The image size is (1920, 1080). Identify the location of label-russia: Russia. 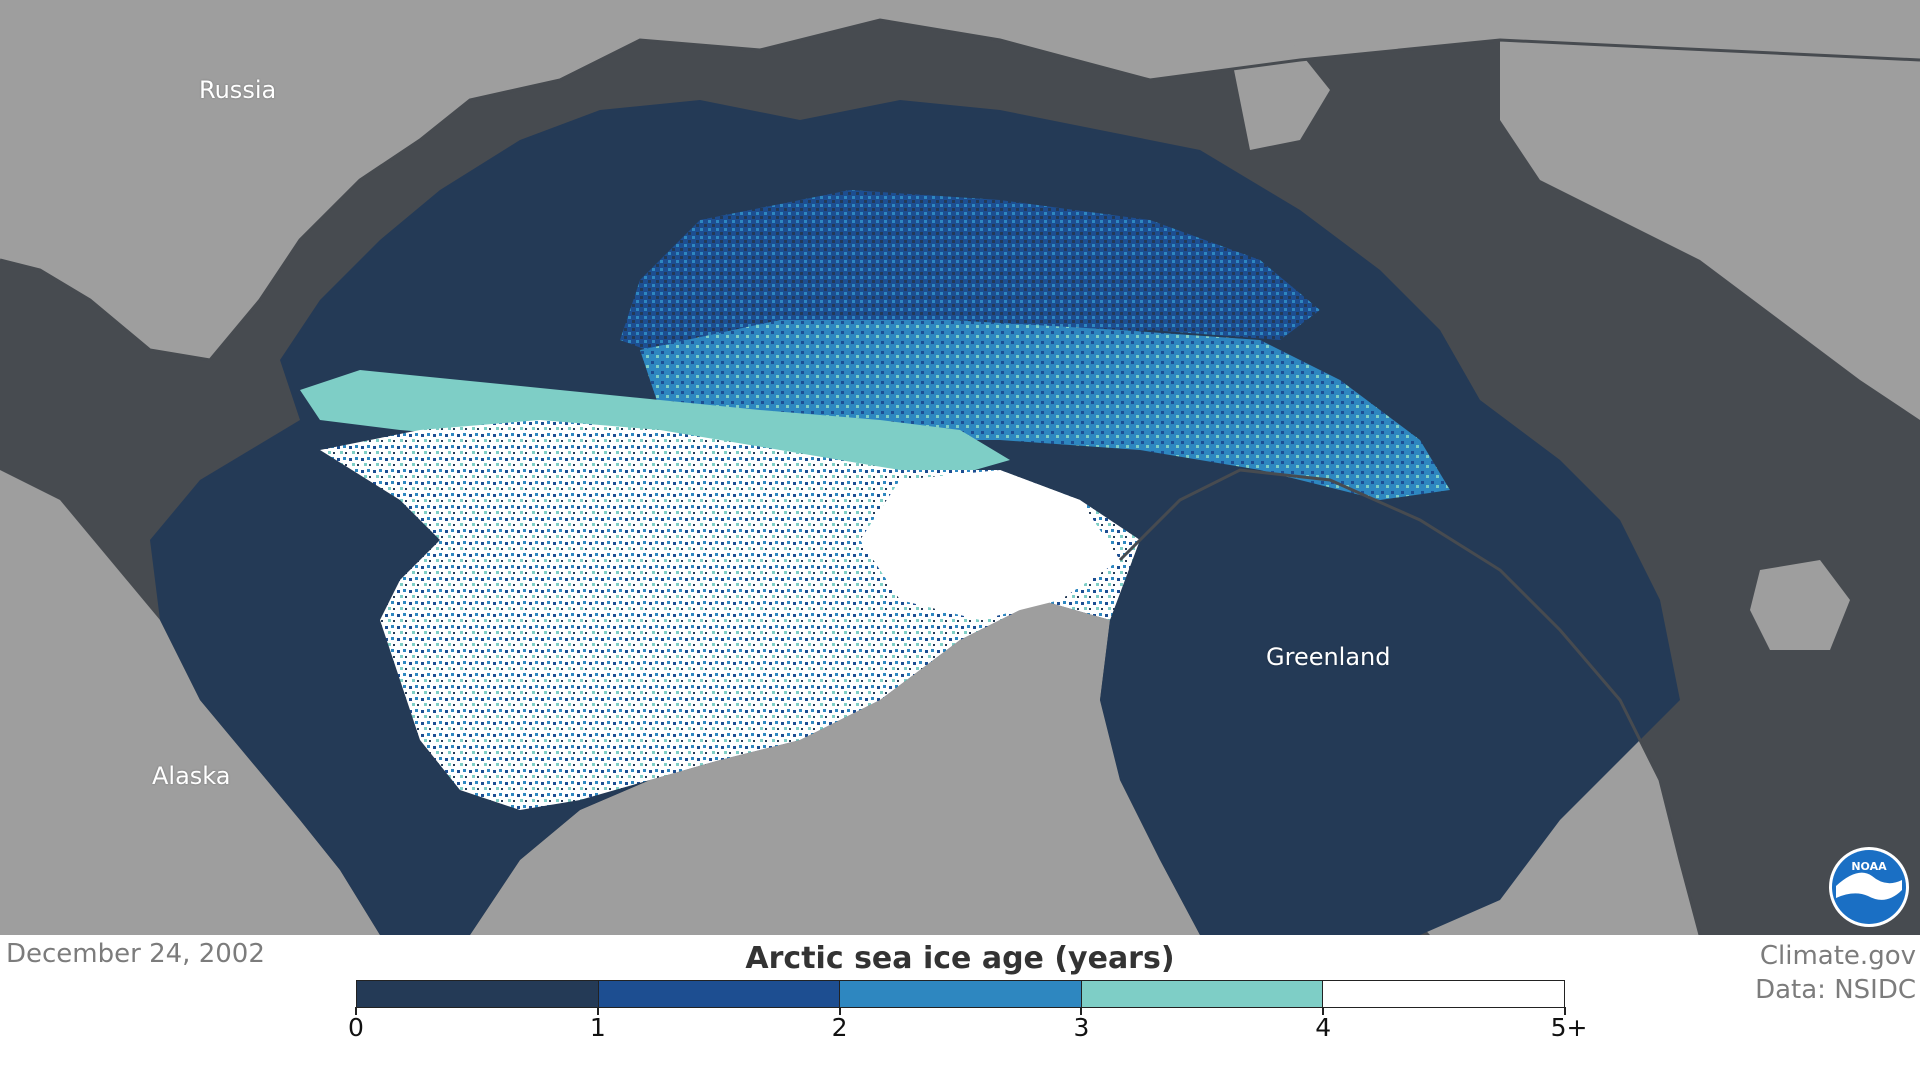
(238, 90).